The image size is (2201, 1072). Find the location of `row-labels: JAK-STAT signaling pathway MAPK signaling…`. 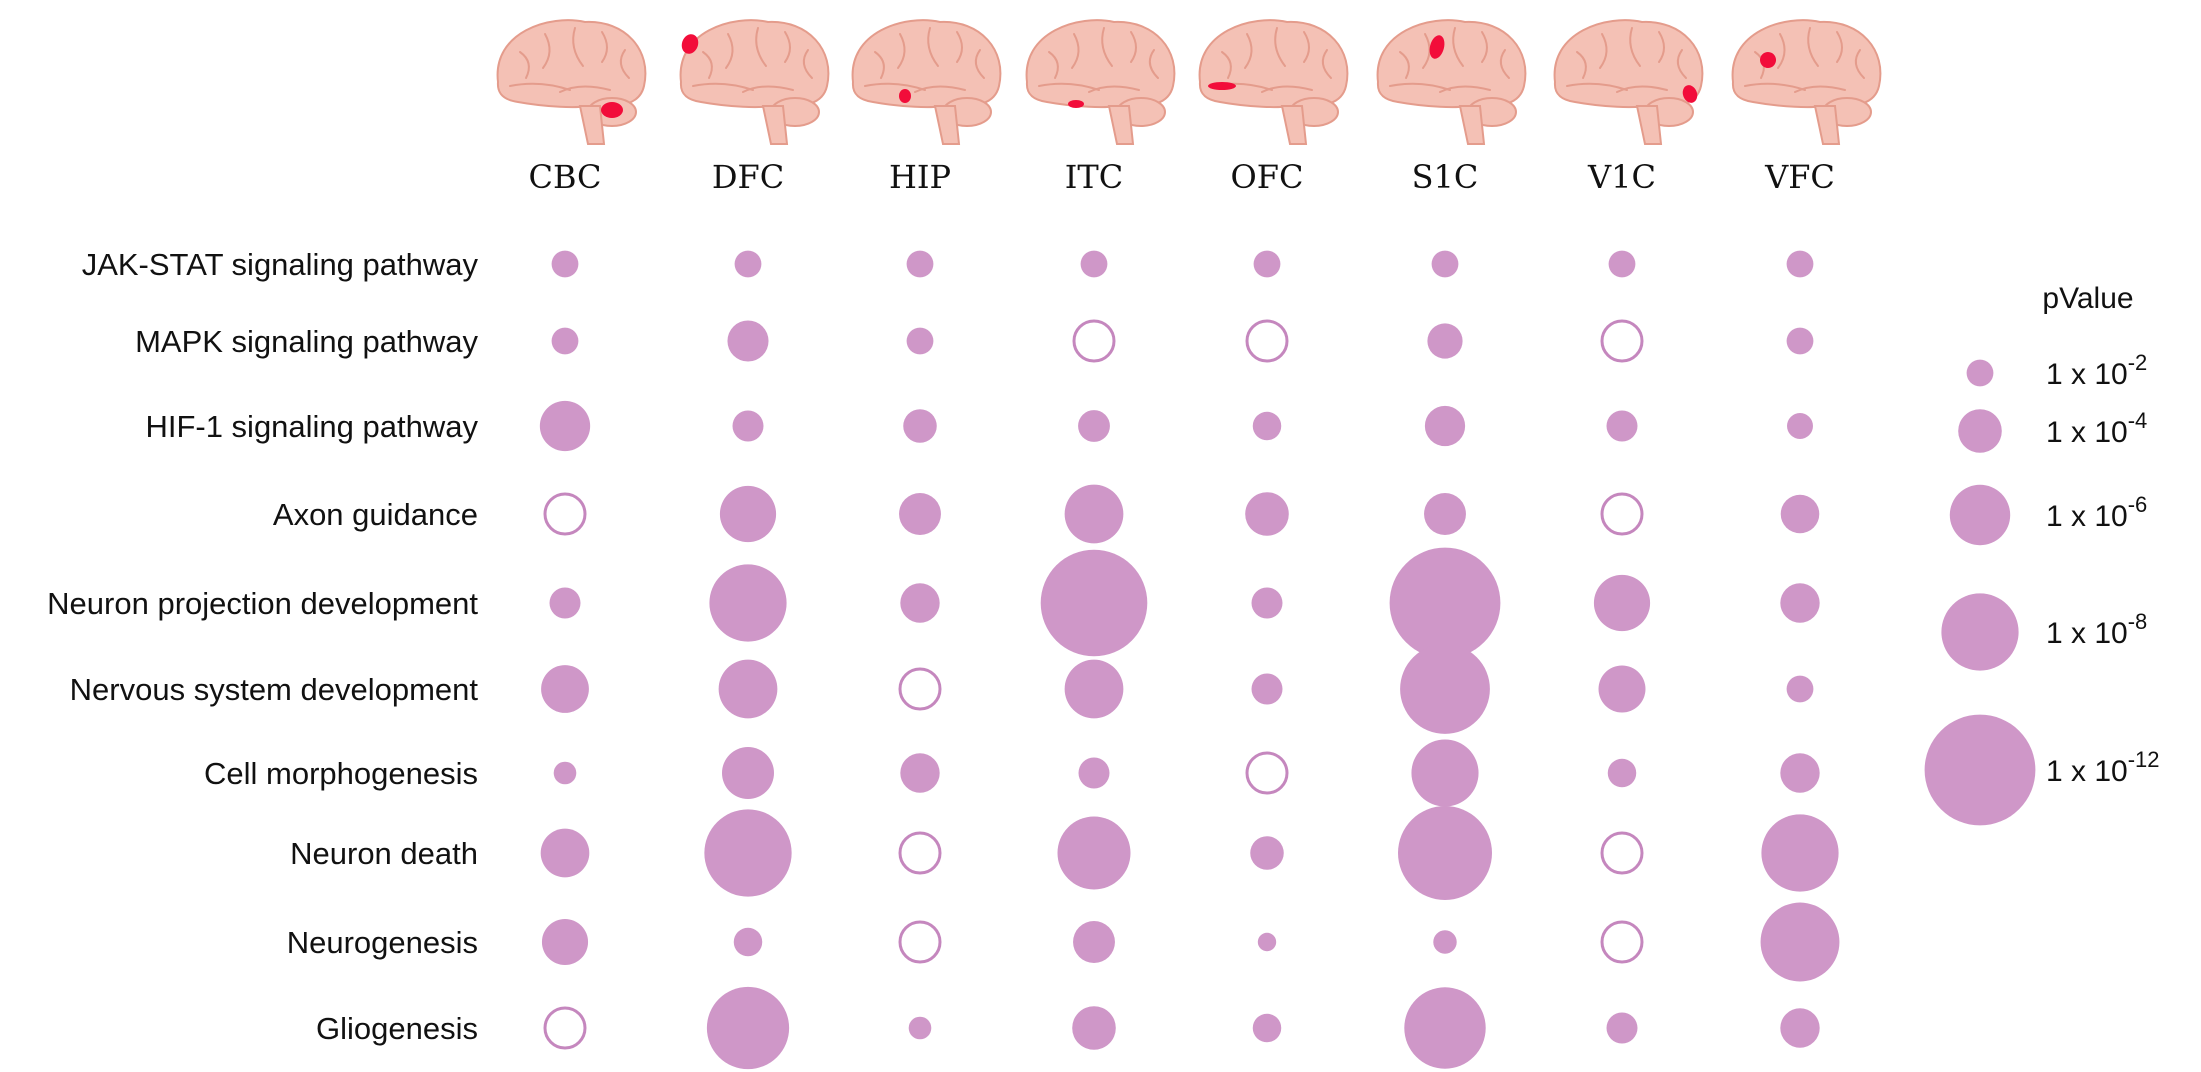

row-labels: JAK-STAT signaling pathway MAPK signaling… is located at coordinates (262, 646).